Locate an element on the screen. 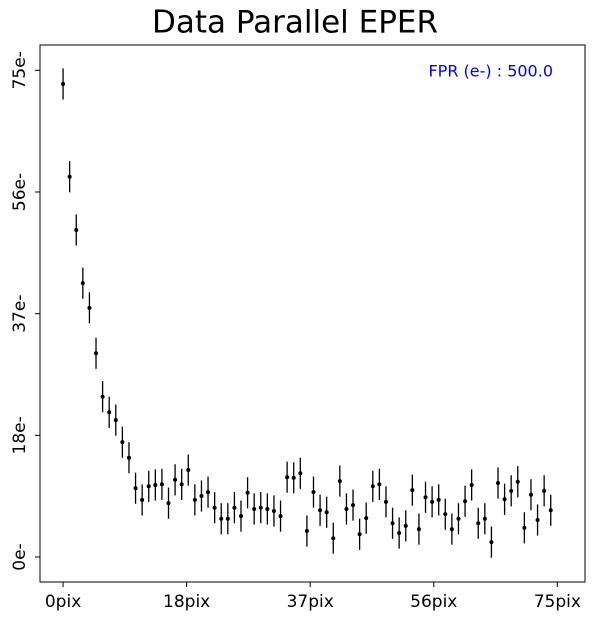 The height and width of the screenshot is (622, 593). y-tick-label: 0e- is located at coordinates (20, 556).